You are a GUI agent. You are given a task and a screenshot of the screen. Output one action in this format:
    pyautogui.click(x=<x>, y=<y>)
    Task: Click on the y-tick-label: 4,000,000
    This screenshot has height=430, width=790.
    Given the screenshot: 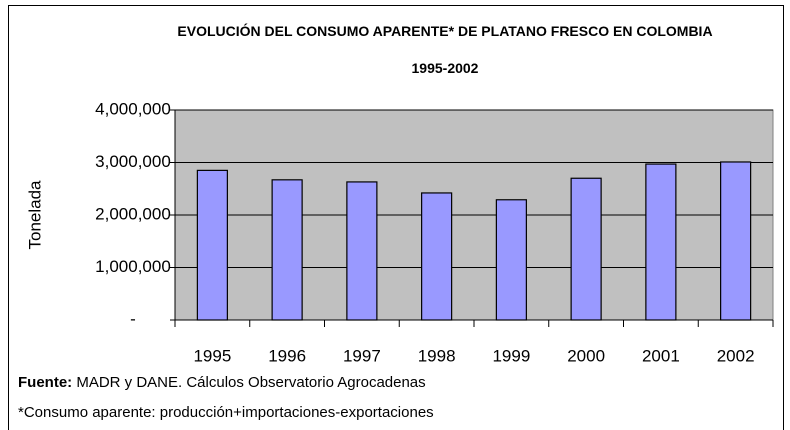 What is the action you would take?
    pyautogui.click(x=133, y=108)
    